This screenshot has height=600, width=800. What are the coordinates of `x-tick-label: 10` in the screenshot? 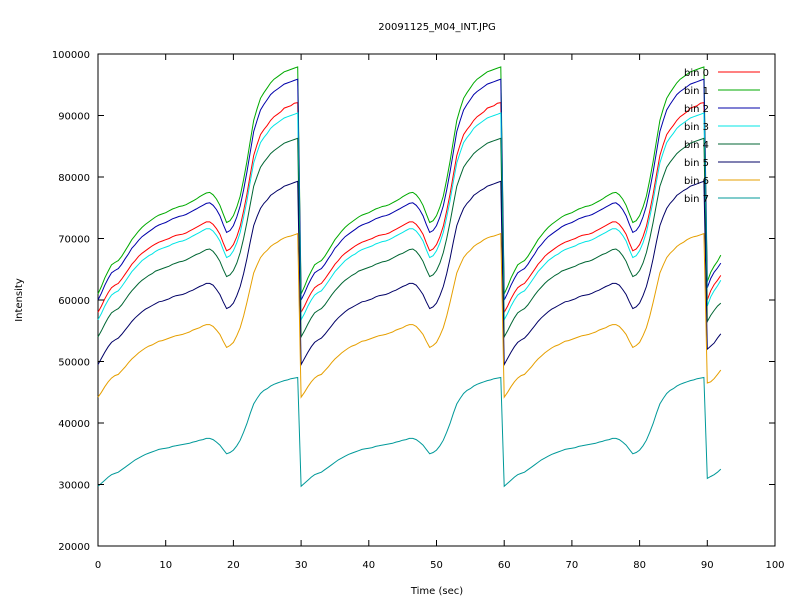 It's located at (165, 565).